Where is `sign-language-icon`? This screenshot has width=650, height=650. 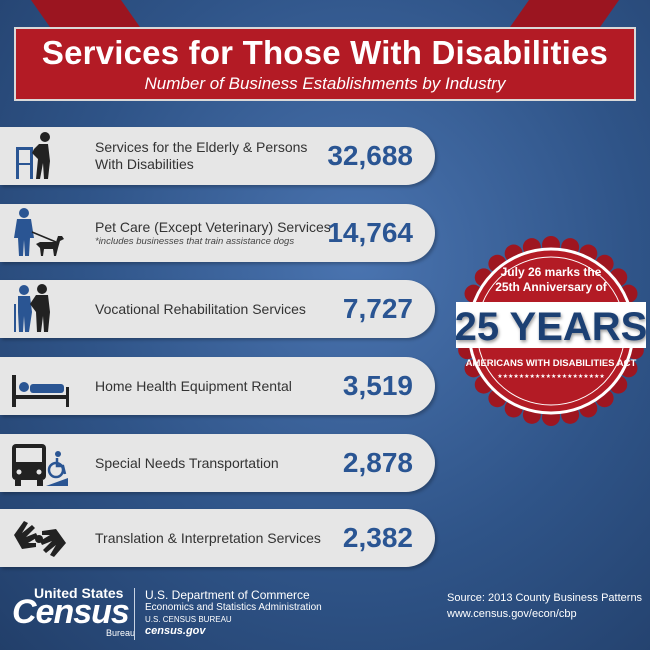 sign-language-icon is located at coordinates (40, 539).